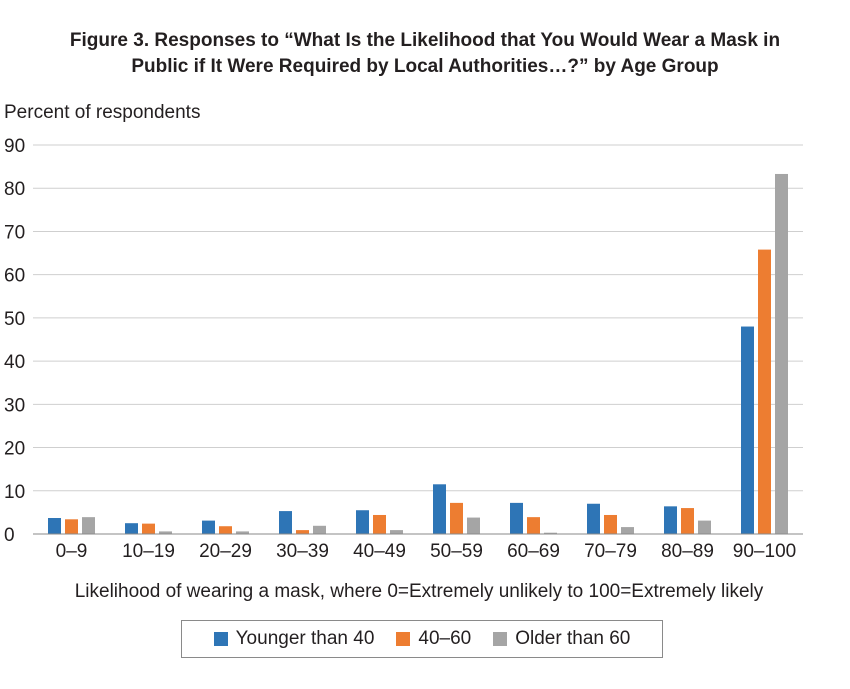  Describe the element at coordinates (14, 405) in the screenshot. I see `y-tick-label: 30` at that location.